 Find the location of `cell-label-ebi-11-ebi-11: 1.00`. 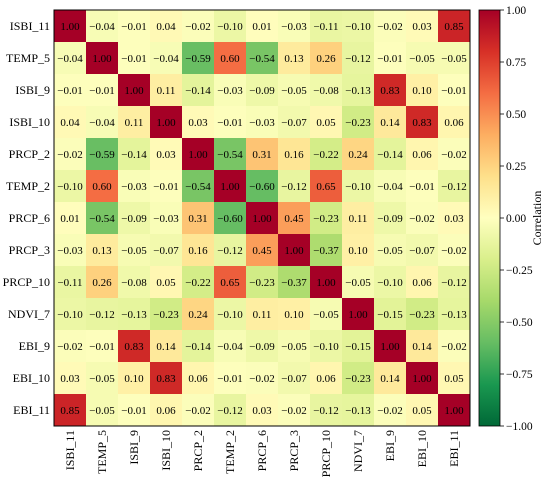

cell-label-ebi-11-ebi-11: 1.00 is located at coordinates (454, 411).